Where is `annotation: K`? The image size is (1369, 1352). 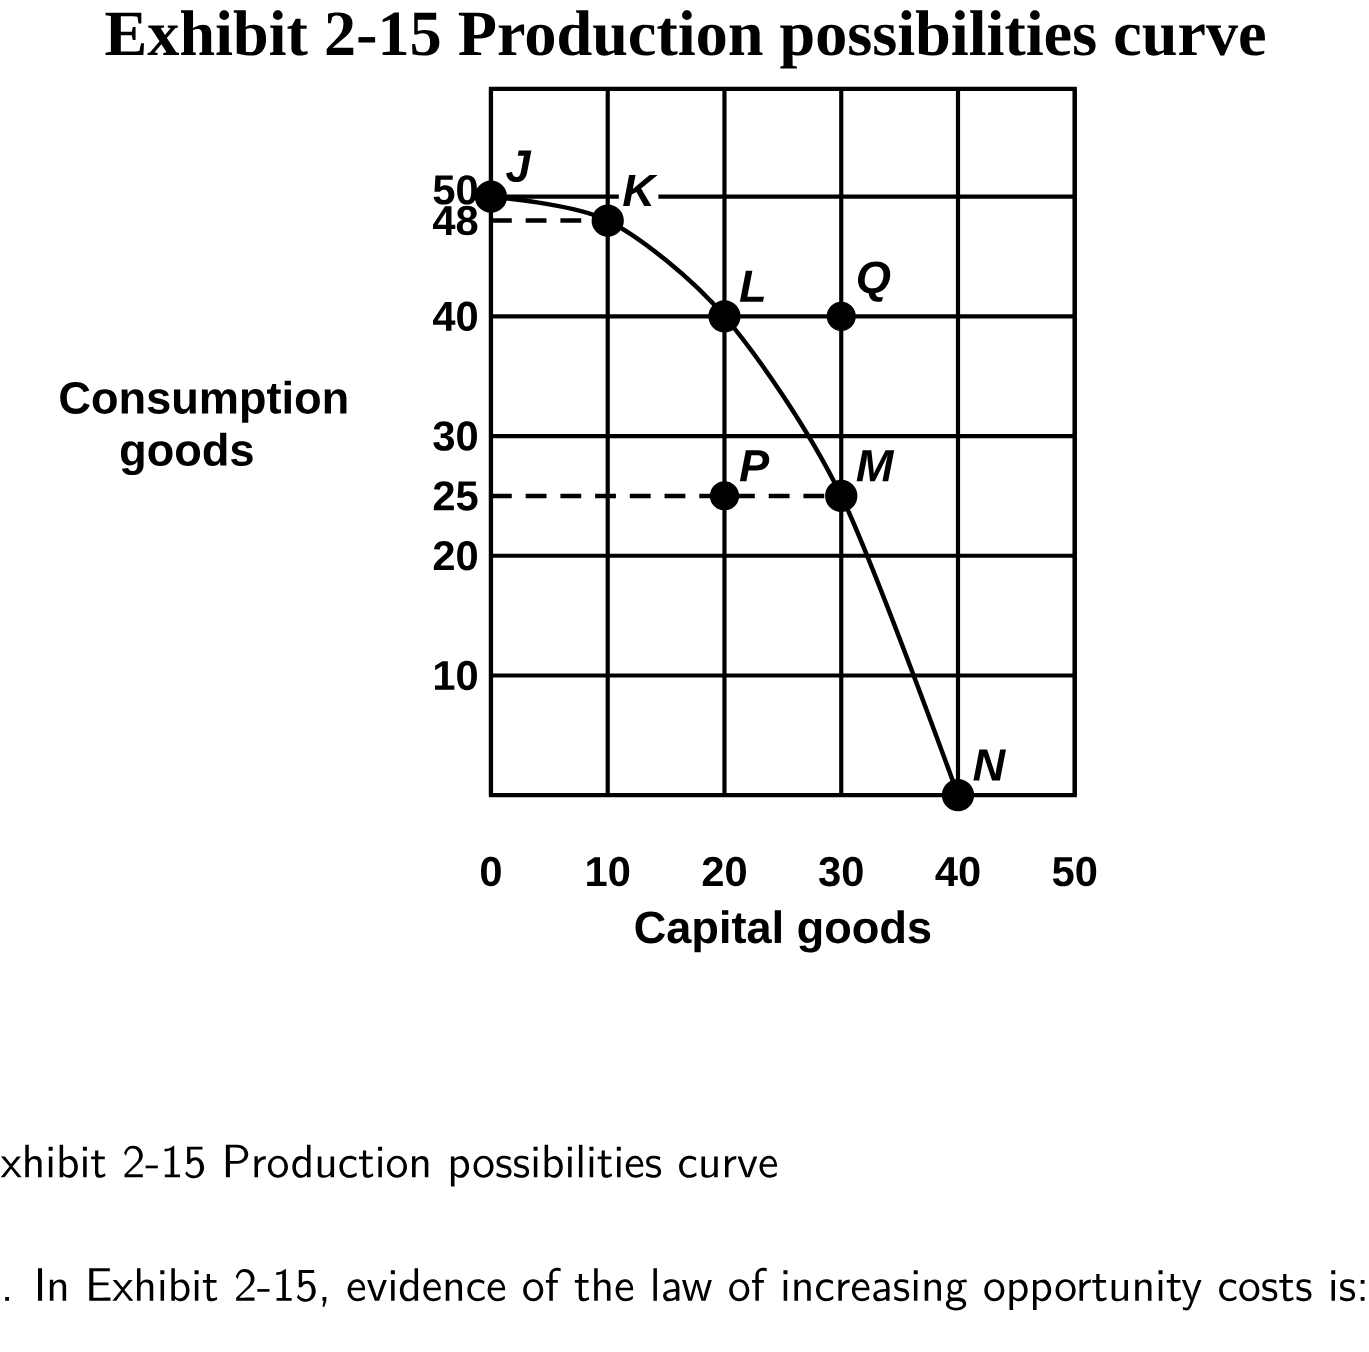
annotation: K is located at coordinates (640, 190).